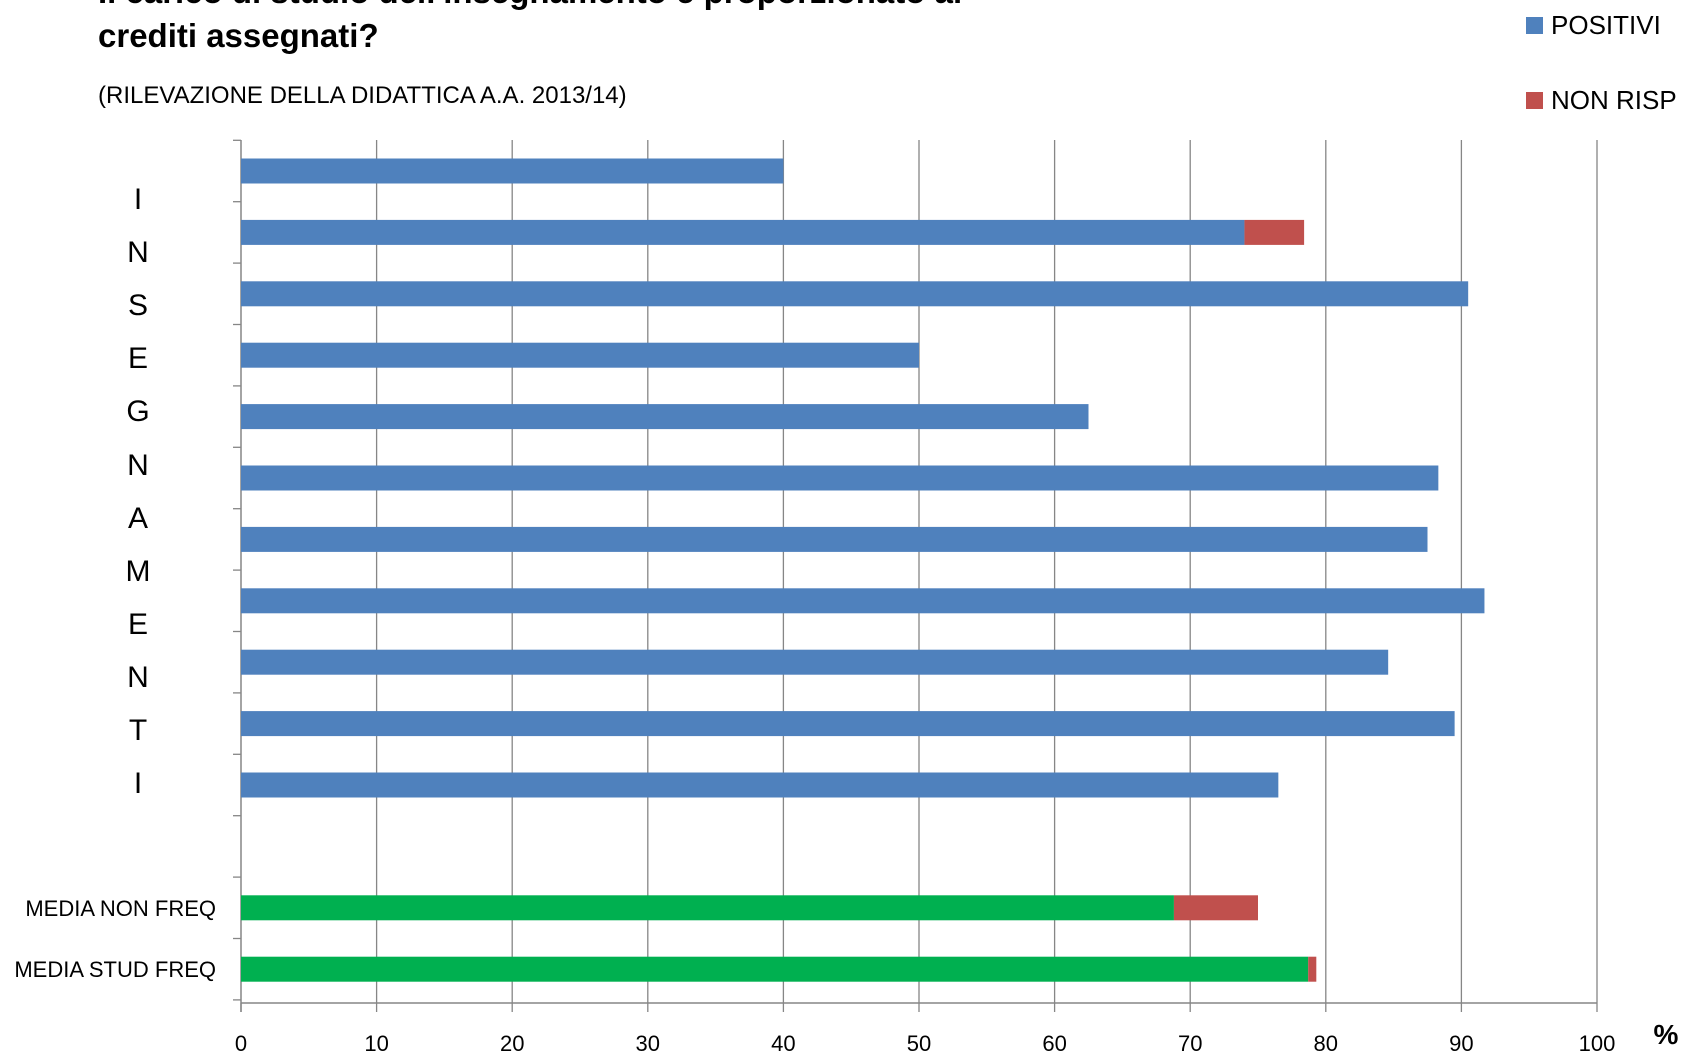 The width and height of the screenshot is (1682, 1056). Describe the element at coordinates (1534, 100) in the screenshot. I see `legend-swatch-non-risp` at that location.